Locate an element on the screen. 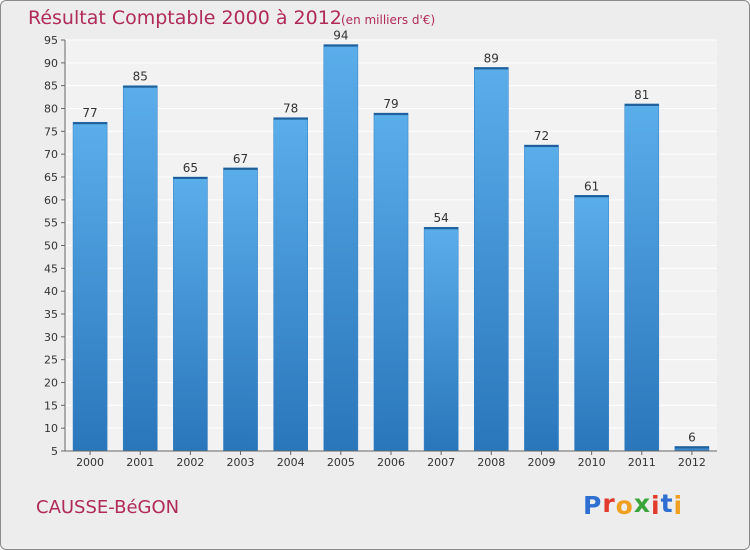 The image size is (750, 550). data-label: 72 is located at coordinates (541, 136).